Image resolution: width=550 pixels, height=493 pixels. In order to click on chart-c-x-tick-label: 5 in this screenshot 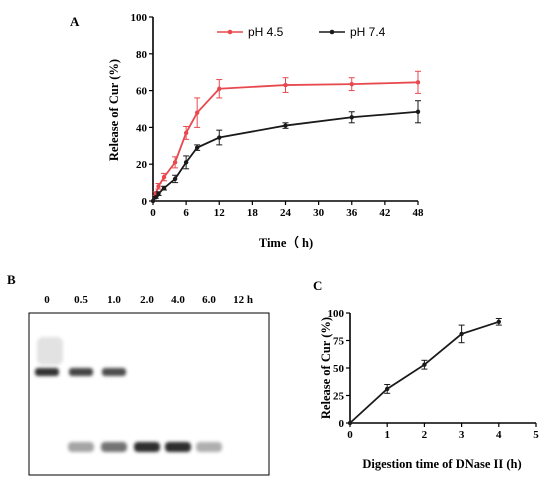, I will do `click(536, 435)`.